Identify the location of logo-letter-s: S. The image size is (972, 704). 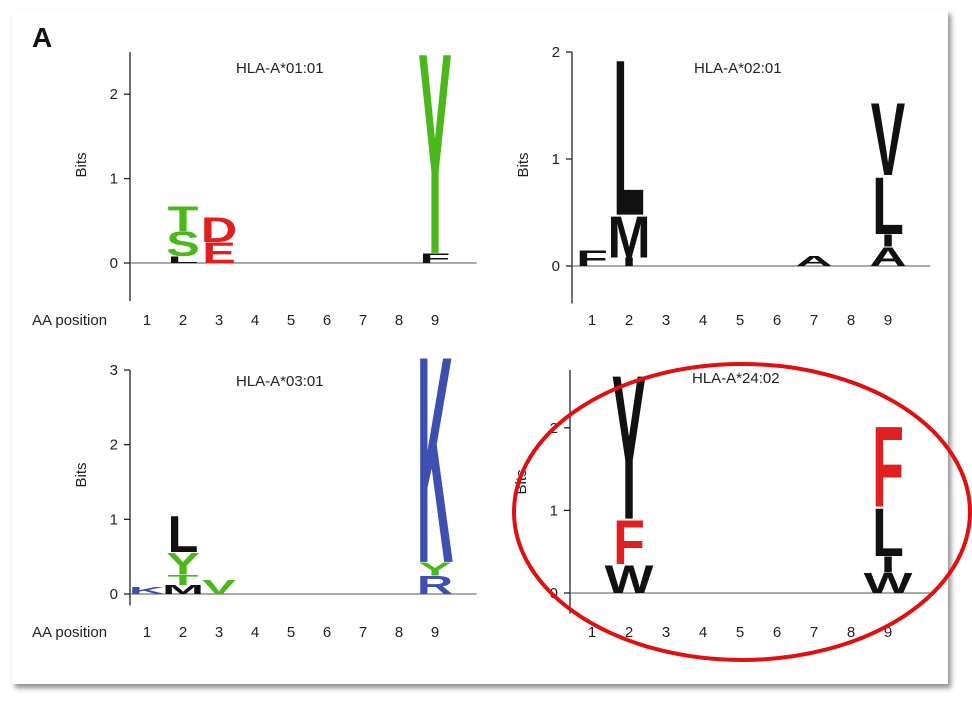
(183, 244).